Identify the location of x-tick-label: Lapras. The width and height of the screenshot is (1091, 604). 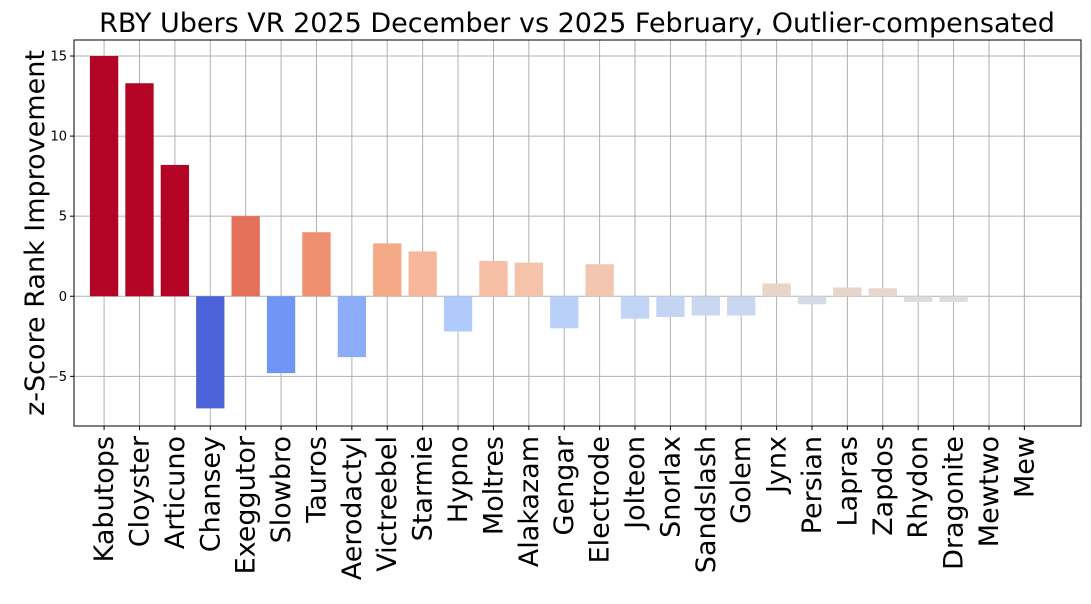
(847, 481).